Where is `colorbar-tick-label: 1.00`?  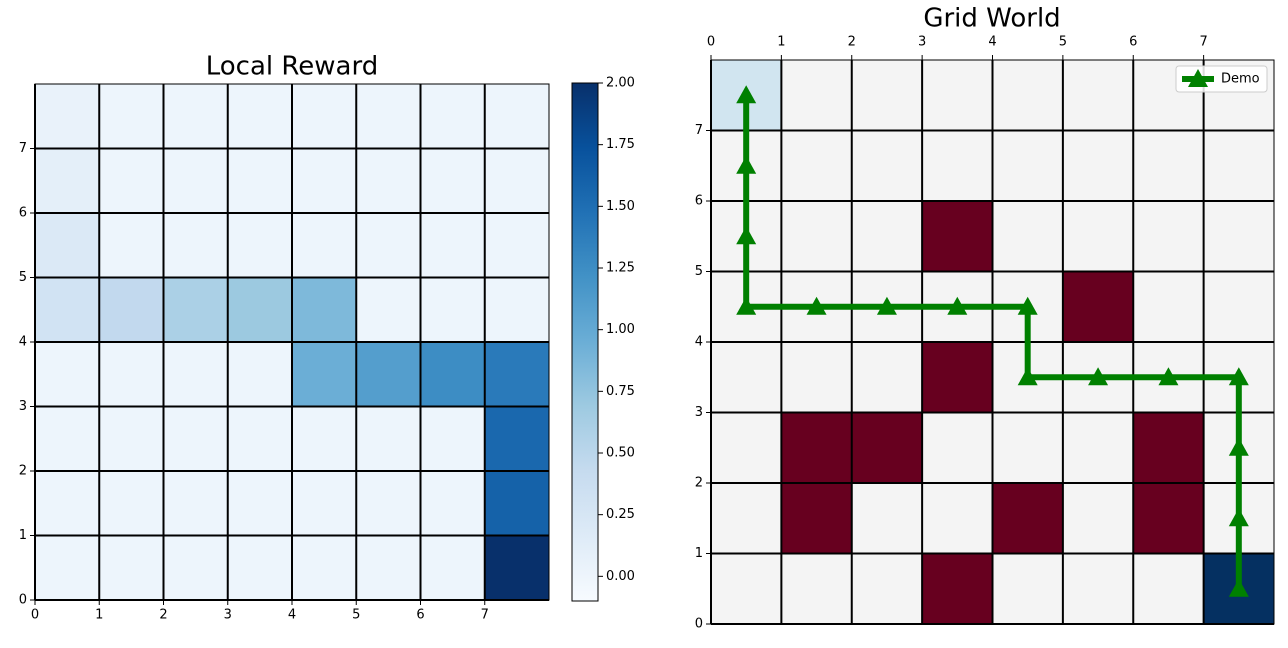 colorbar-tick-label: 1.00 is located at coordinates (620, 329).